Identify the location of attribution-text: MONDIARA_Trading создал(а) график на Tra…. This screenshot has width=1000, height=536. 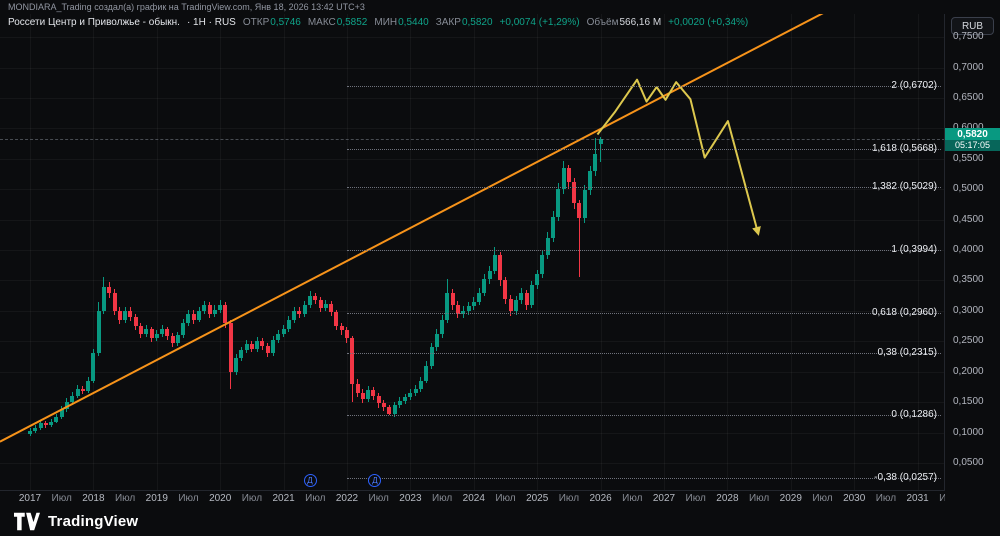
(186, 7).